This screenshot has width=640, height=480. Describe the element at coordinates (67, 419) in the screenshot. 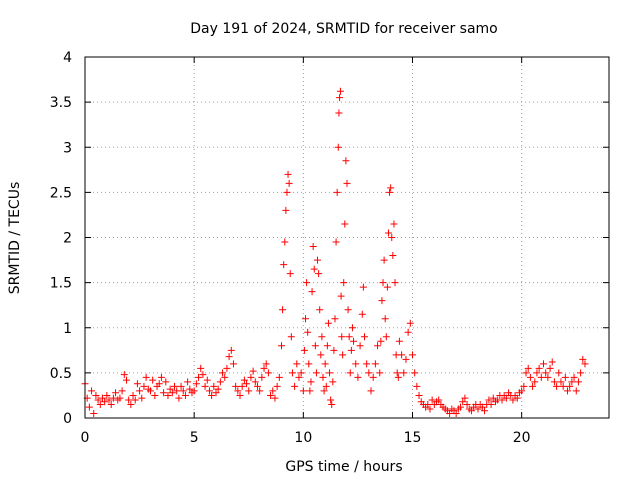

I see `y-tick-label: 0` at that location.